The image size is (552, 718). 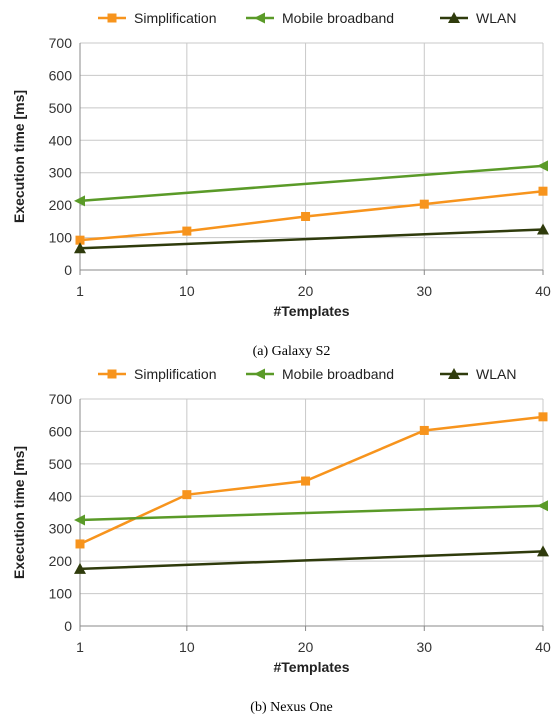 I want to click on chart-caption: (a) Galaxy S2, so click(x=292, y=351).